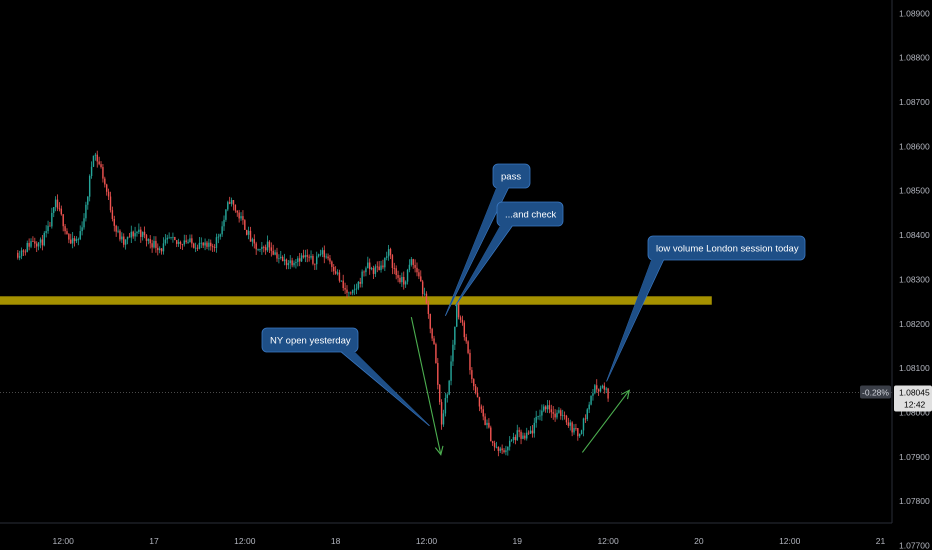  What do you see at coordinates (484, 265) in the screenshot?
I see `callout-pointer-fill` at bounding box center [484, 265].